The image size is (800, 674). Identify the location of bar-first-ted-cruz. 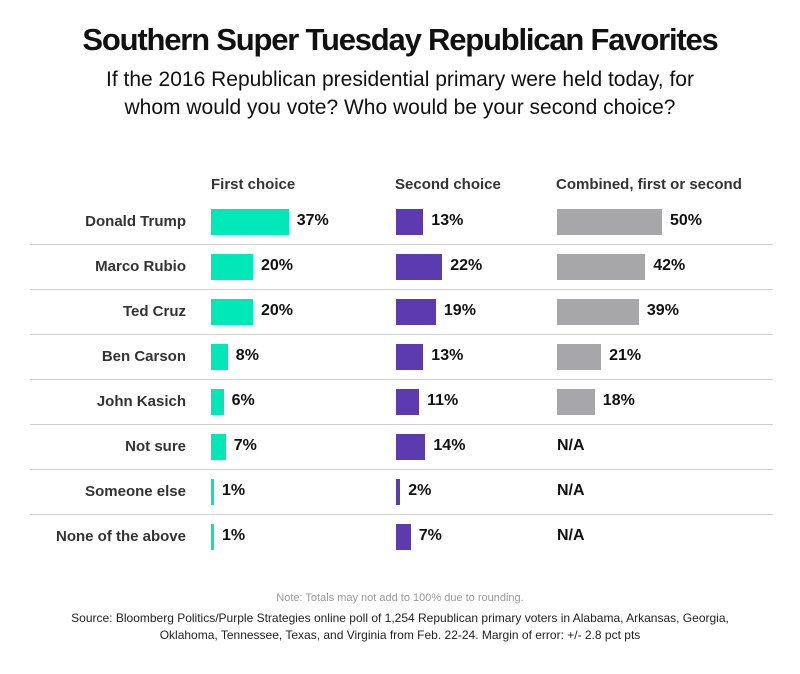
(232, 312).